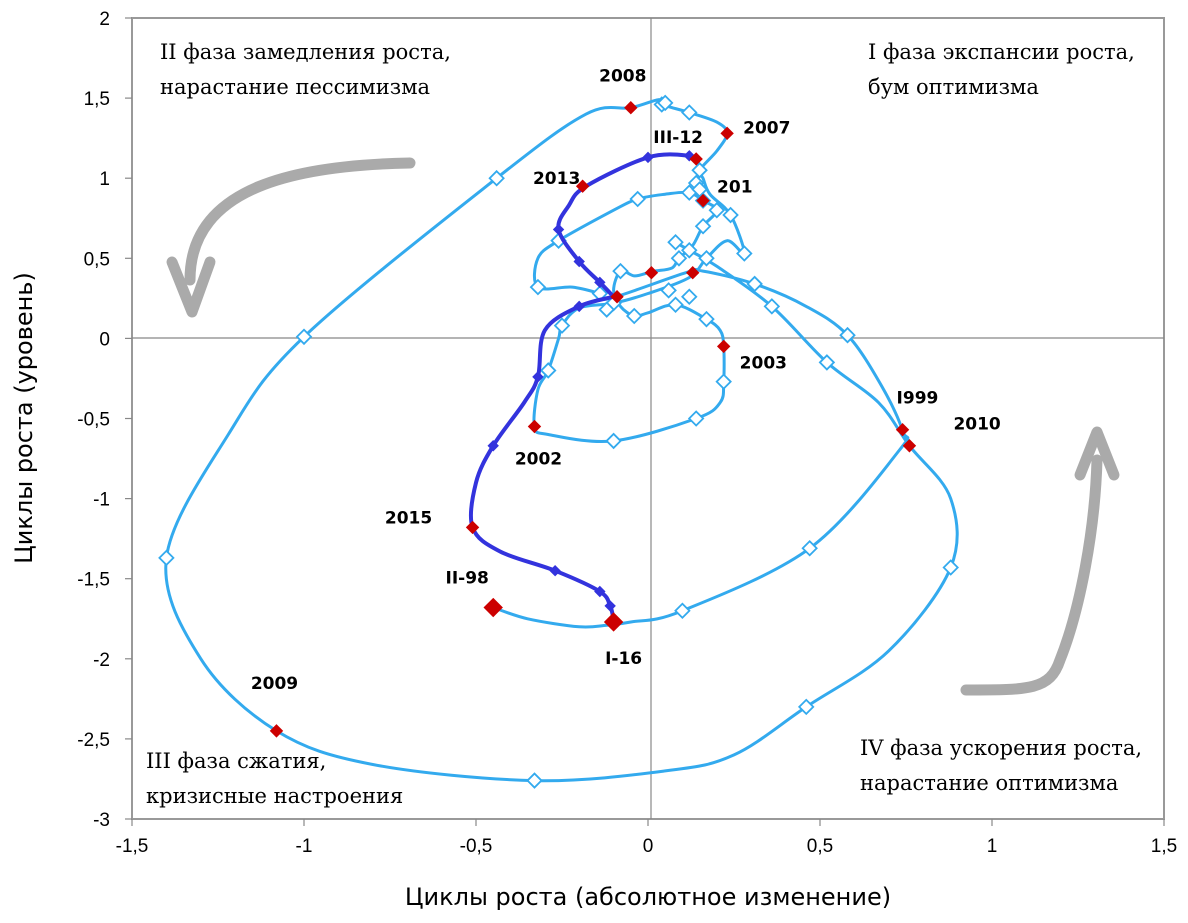  Describe the element at coordinates (766, 128) in the screenshot. I see `year-label: 2007` at that location.